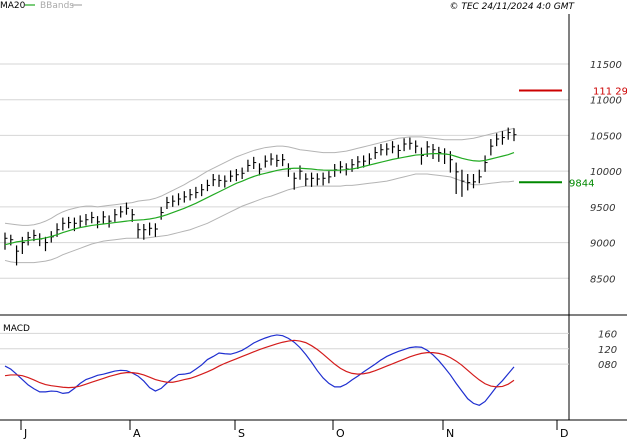 The width and height of the screenshot is (627, 440). I want to click on x-tick-label: N, so click(450, 433).